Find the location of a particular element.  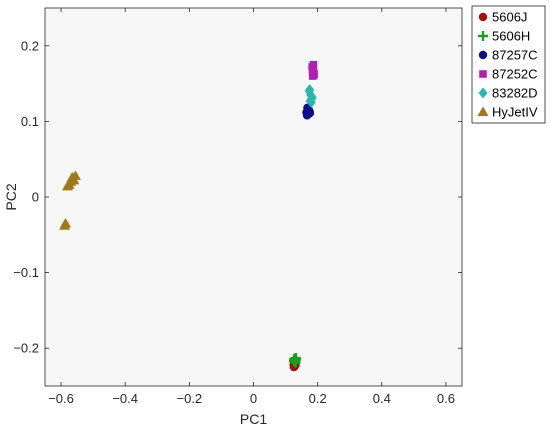

x-tick-label: 0.6 is located at coordinates (446, 398).